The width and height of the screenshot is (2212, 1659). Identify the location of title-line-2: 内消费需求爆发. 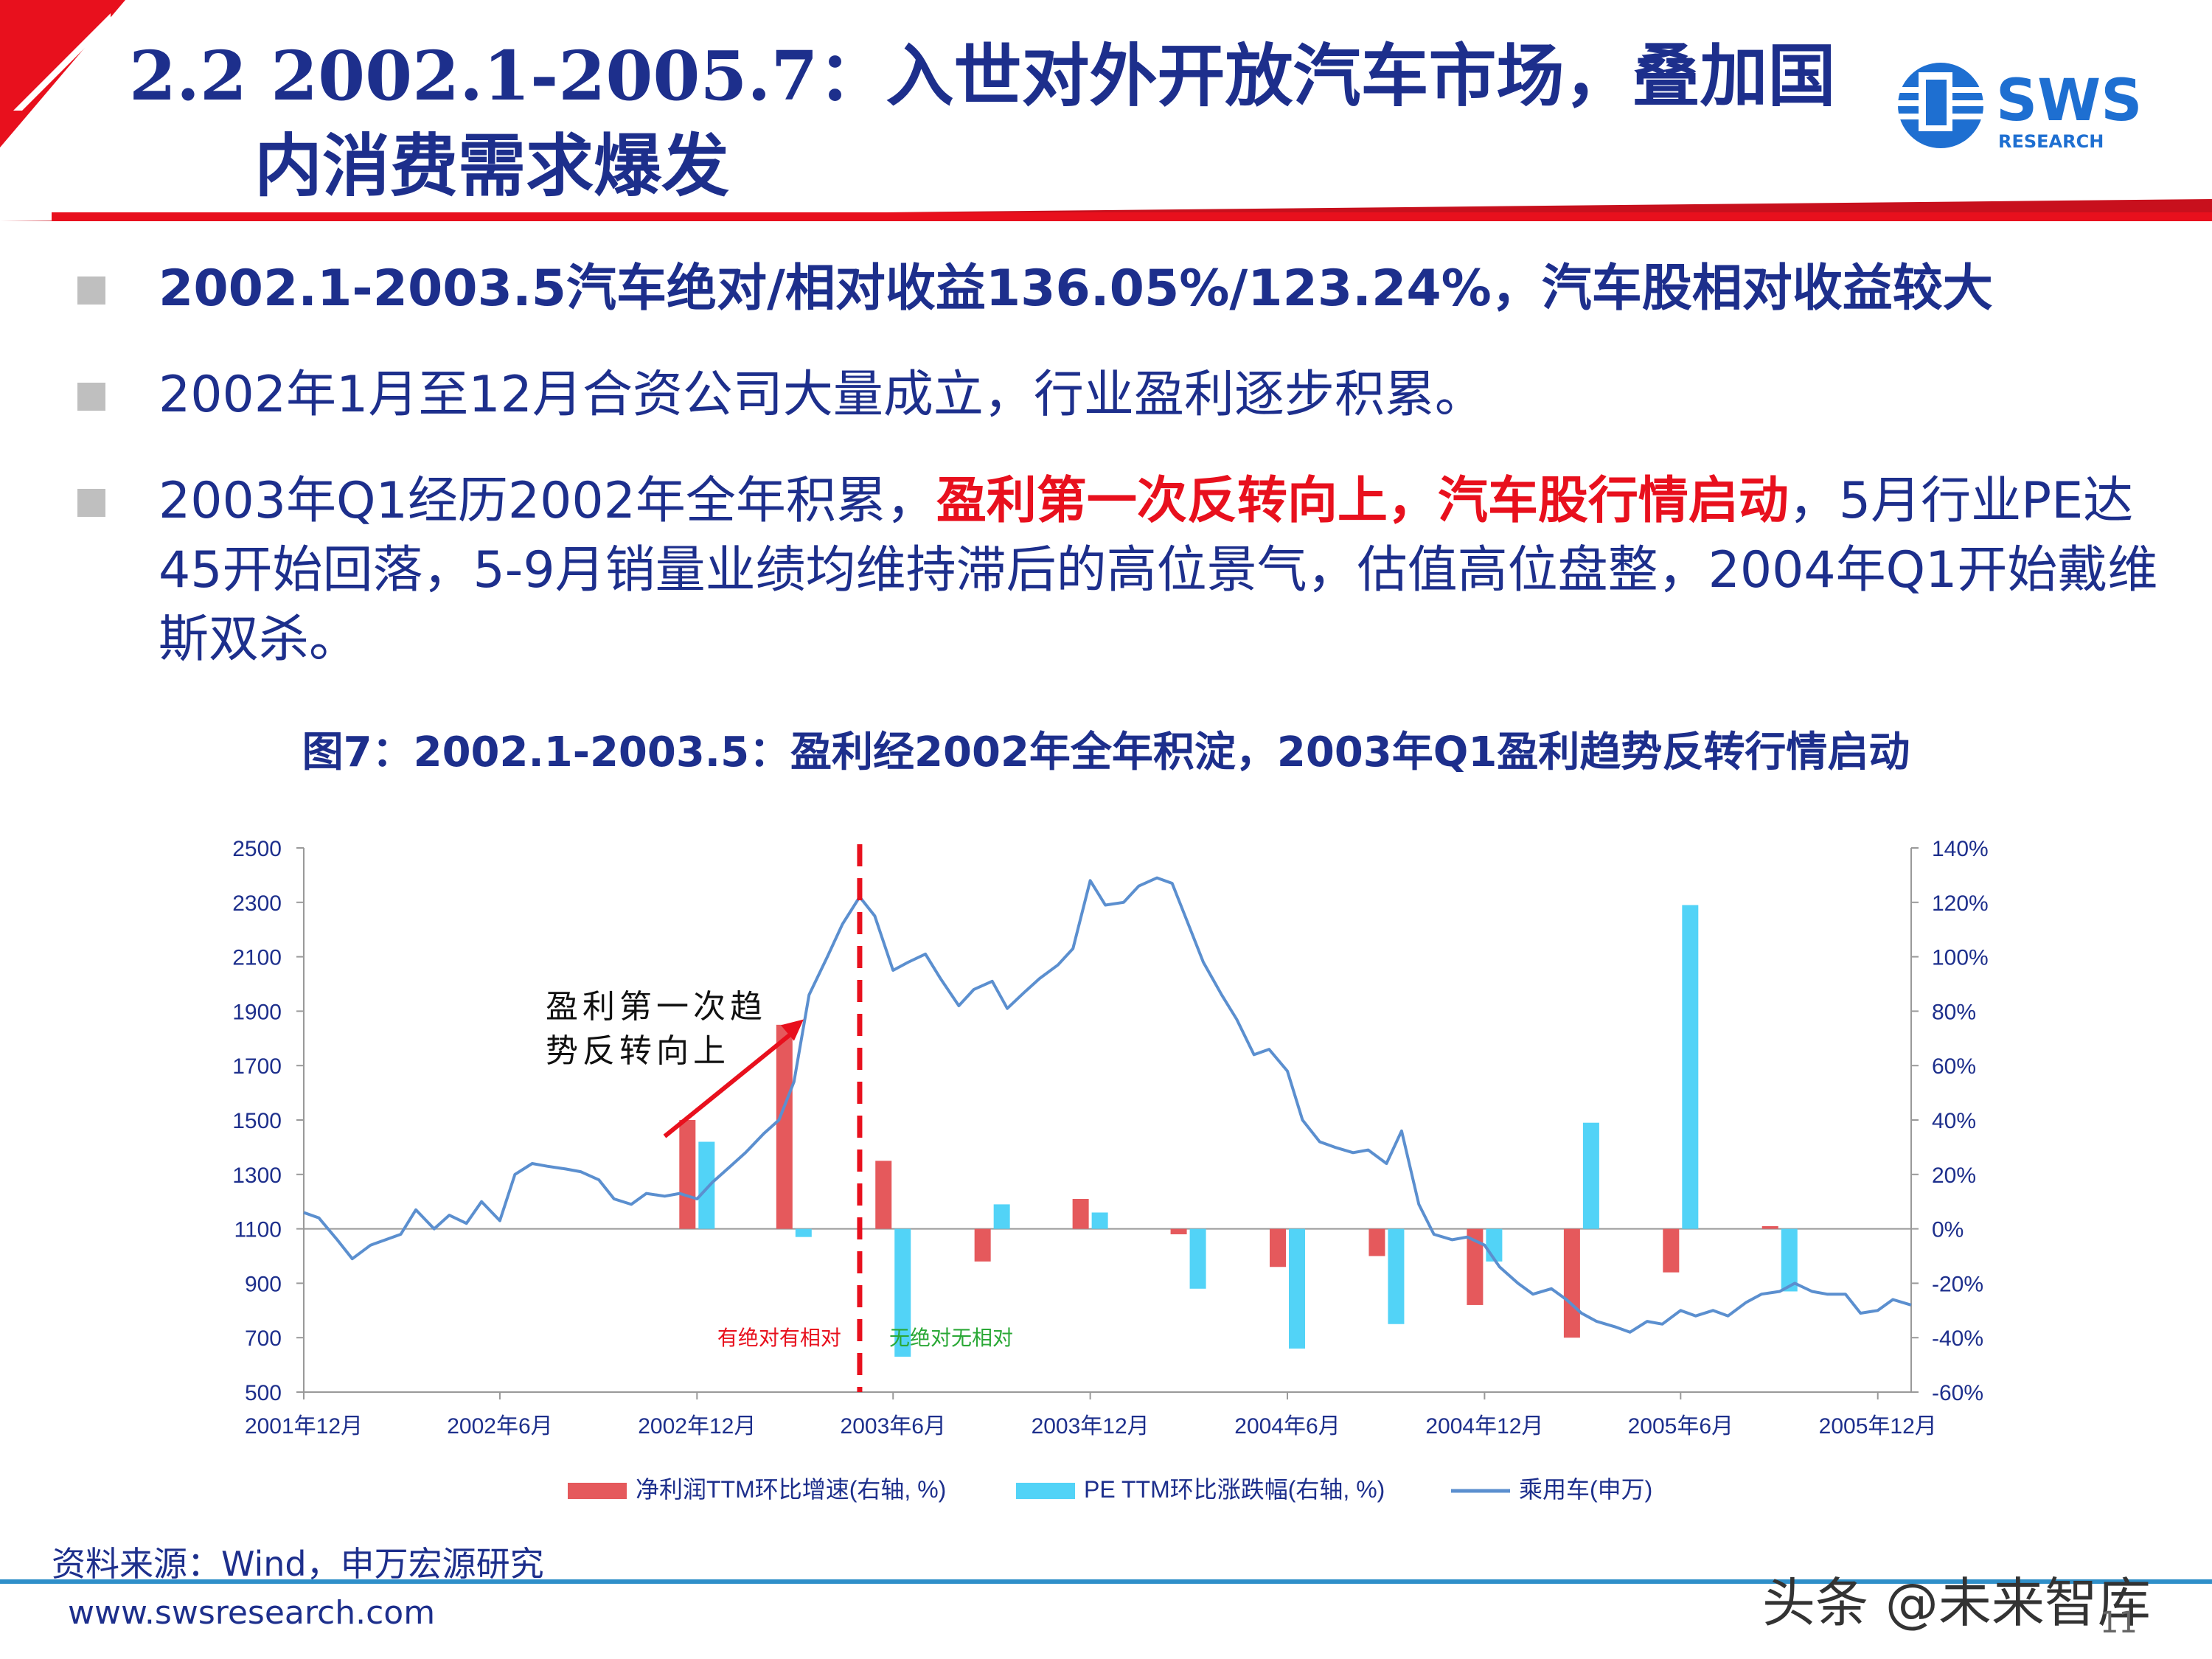
(492, 166).